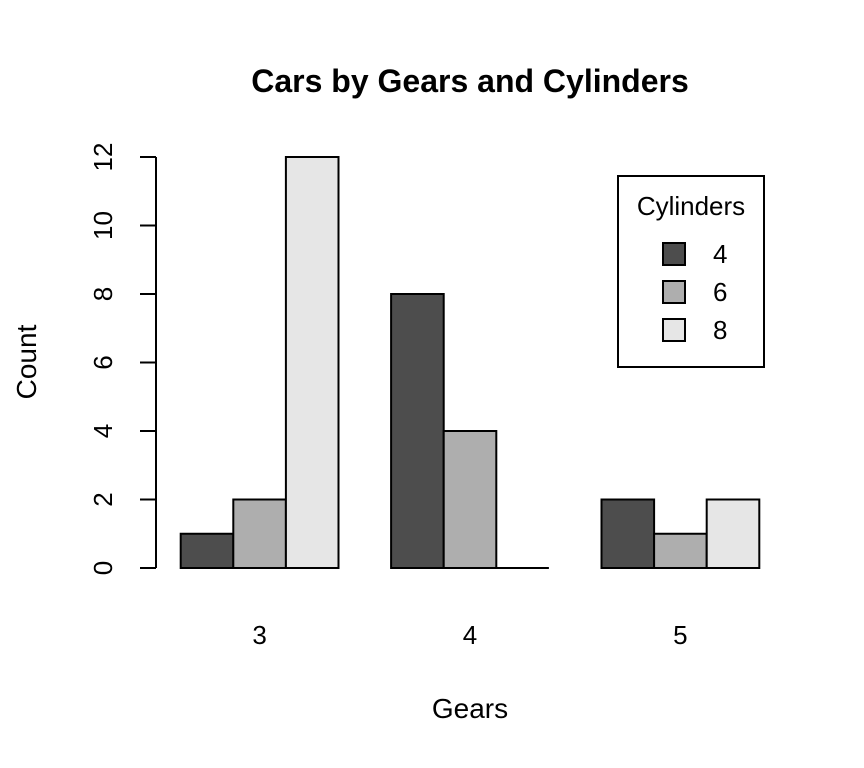 The image size is (864, 768). I want to click on y-tick-label: 6, so click(103, 362).